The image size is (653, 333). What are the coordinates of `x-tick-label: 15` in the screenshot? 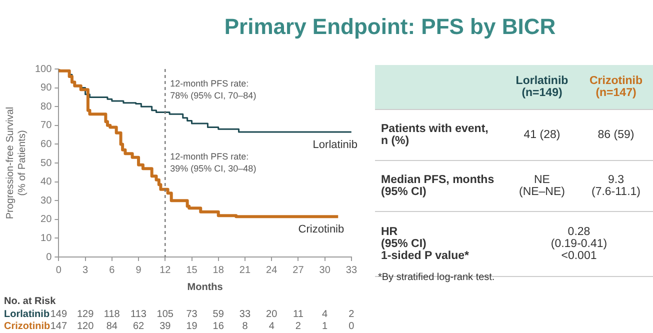 It's located at (192, 270).